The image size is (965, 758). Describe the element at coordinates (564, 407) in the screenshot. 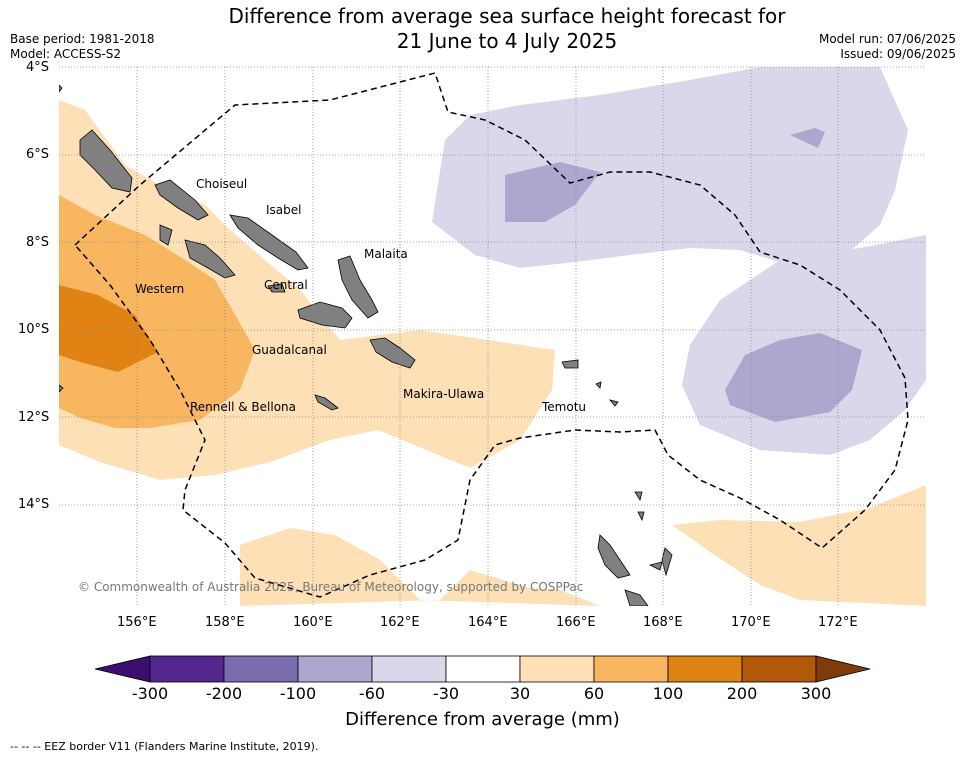

I see `place-temotu: Temotu` at that location.